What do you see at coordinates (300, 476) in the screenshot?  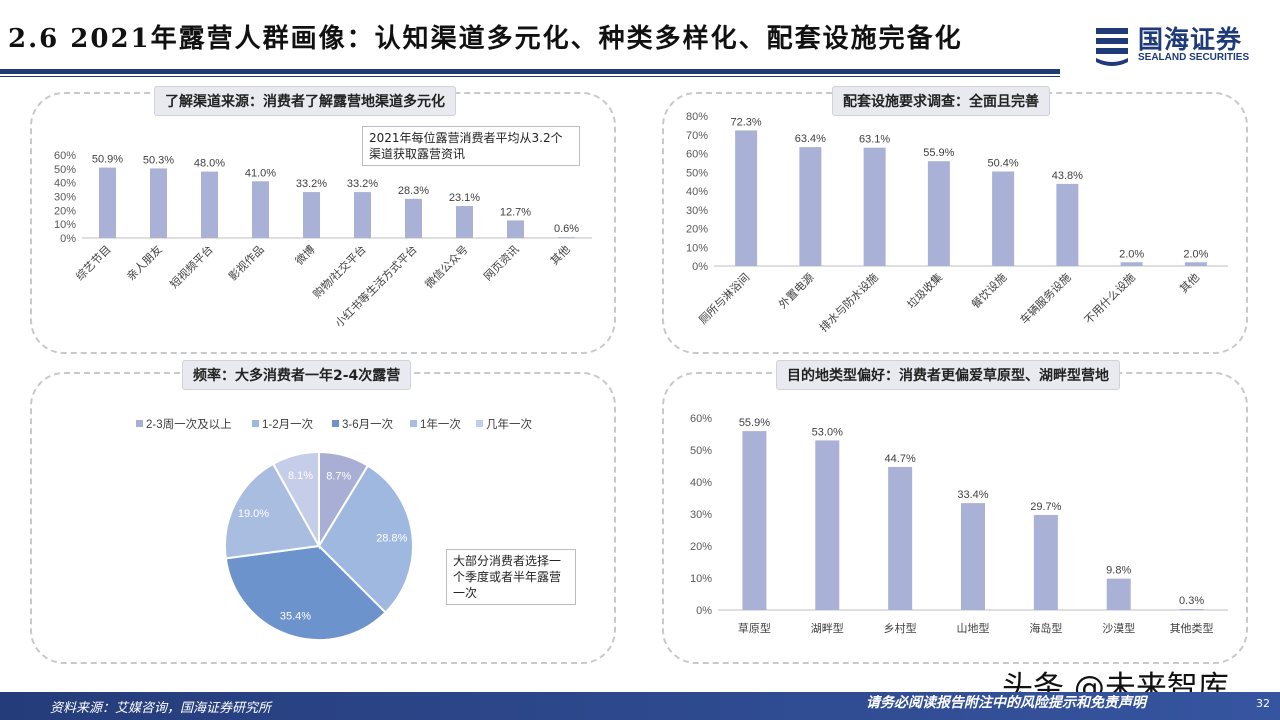 I see `frequency-slice-label: 8.1%` at bounding box center [300, 476].